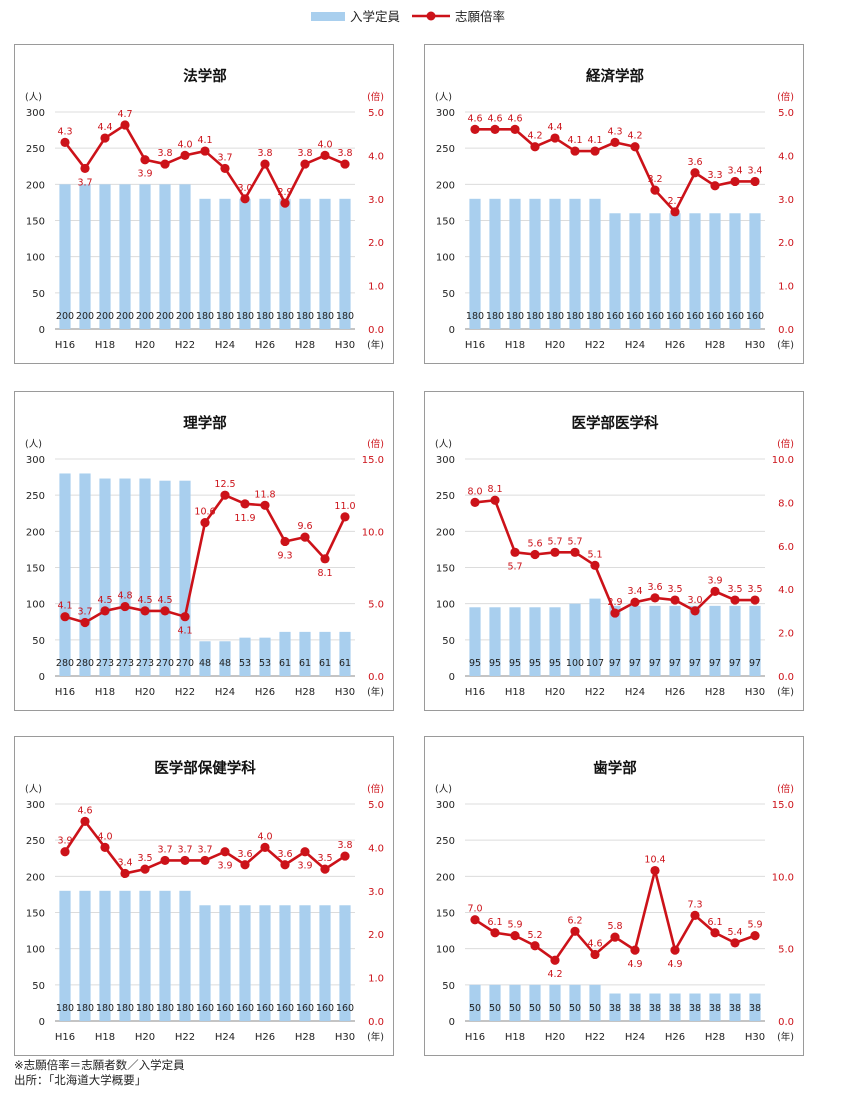  What do you see at coordinates (33, 444) in the screenshot?
I see `left-axis-unit: (人)` at bounding box center [33, 444].